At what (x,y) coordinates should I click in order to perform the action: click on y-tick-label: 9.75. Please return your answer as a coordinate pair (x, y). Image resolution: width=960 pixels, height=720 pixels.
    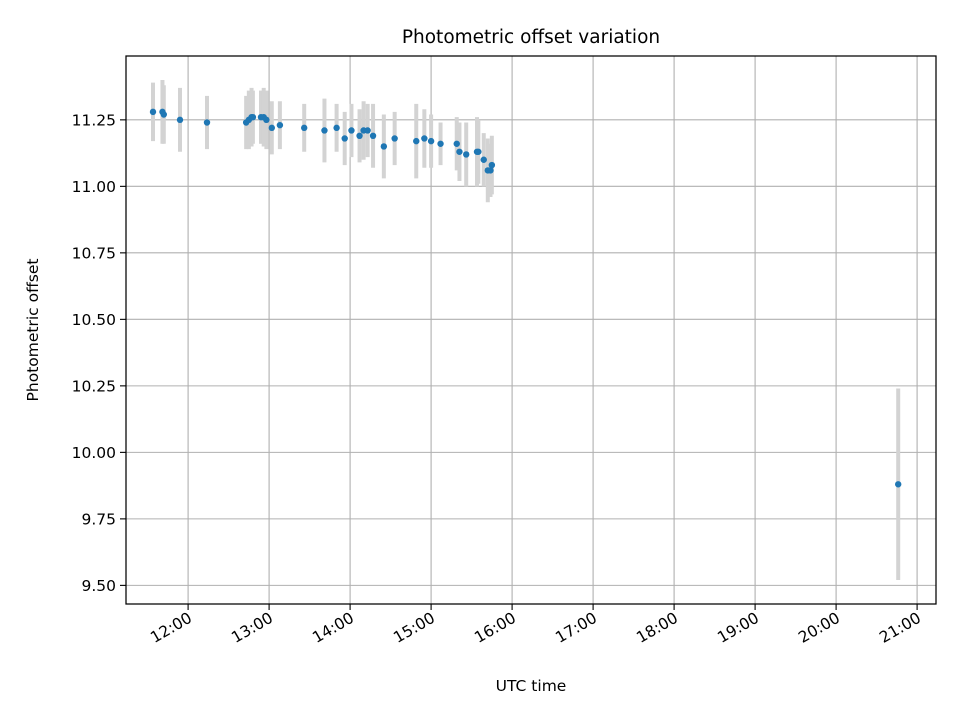
    Looking at the image, I should click on (98, 519).